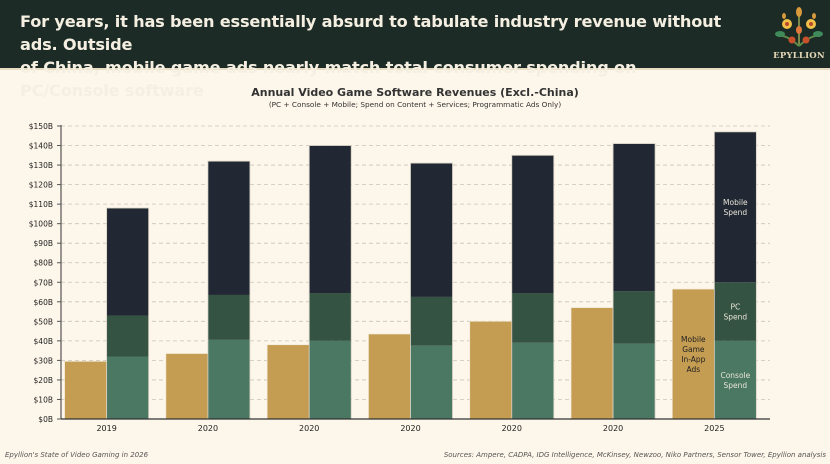 The image size is (830, 464). Describe the element at coordinates (799, 56) in the screenshot. I see `logo-text: EPYLLION` at that location.